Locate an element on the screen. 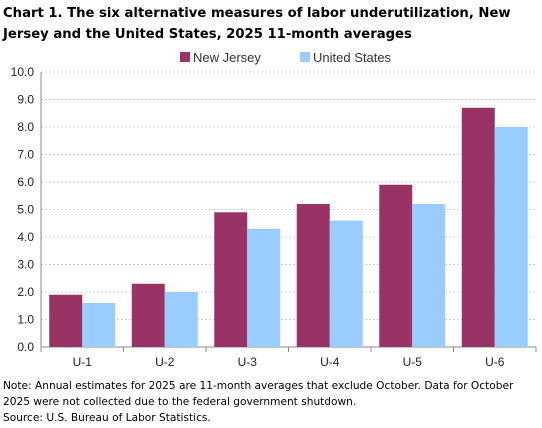  y-tick-label: 10.0 is located at coordinates (23, 72).